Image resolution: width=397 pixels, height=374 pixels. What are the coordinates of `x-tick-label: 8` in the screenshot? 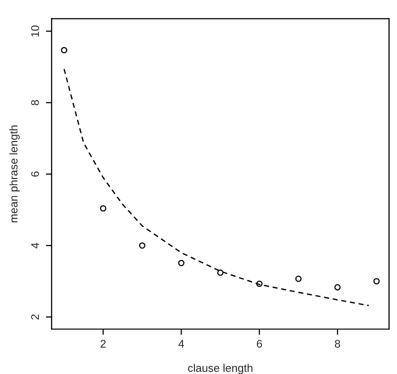 It's located at (337, 344).